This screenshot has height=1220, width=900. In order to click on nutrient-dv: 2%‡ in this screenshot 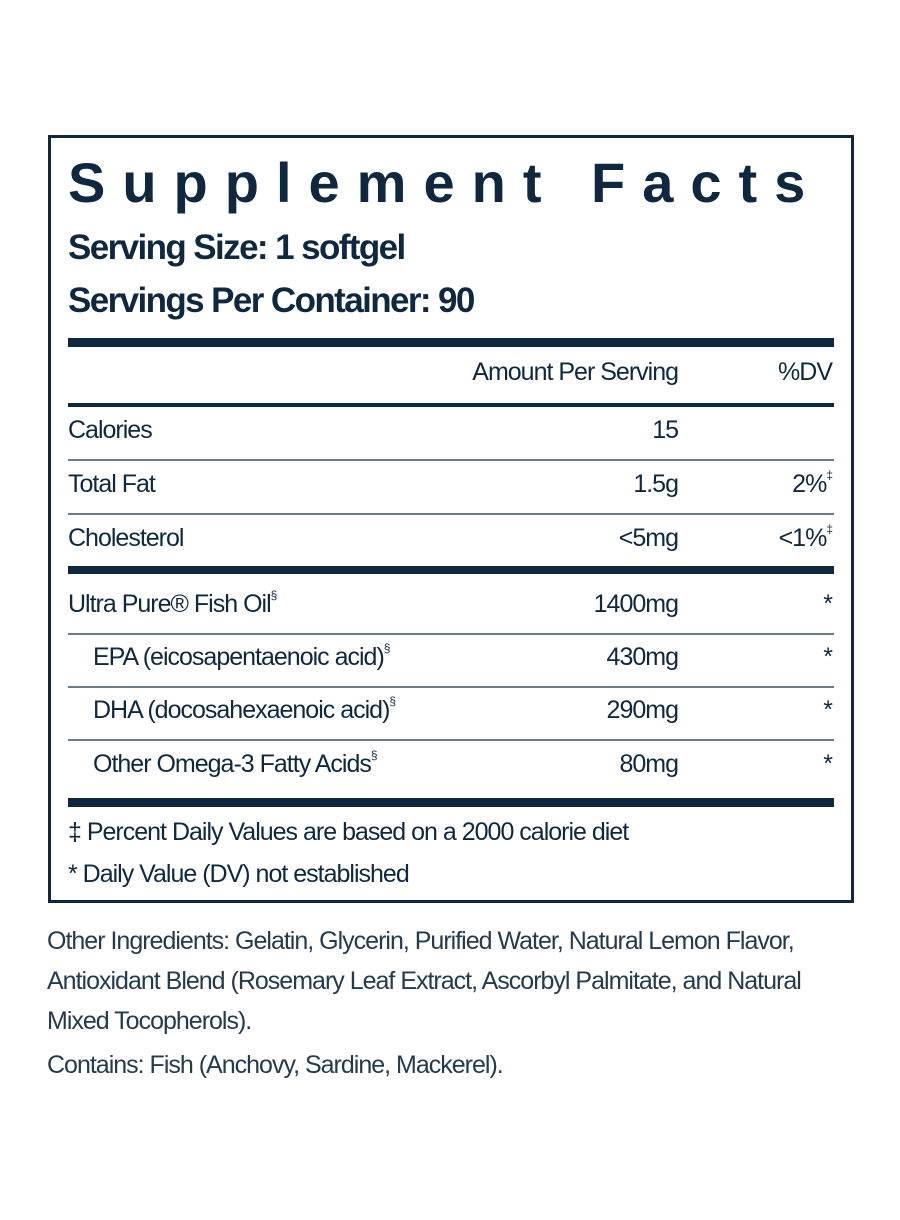, I will do `click(812, 483)`.